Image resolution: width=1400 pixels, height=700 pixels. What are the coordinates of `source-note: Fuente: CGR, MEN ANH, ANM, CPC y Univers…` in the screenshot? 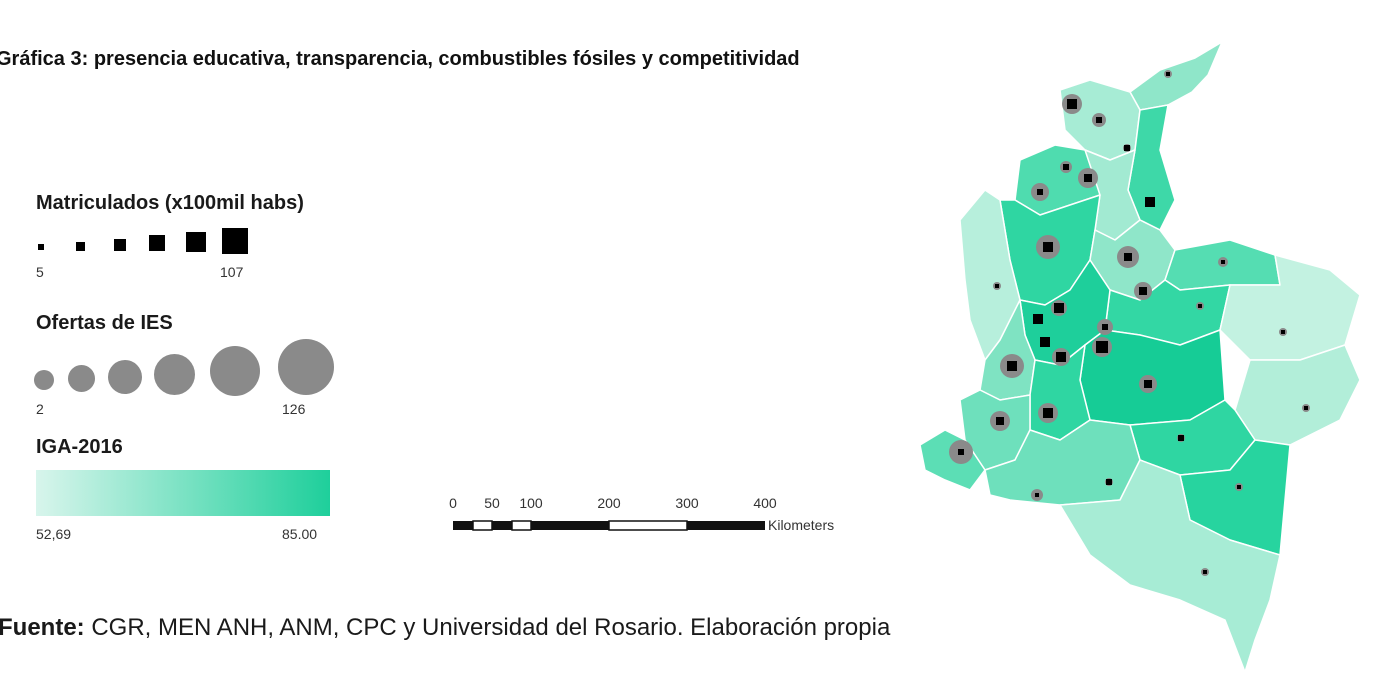 It's located at (445, 628).